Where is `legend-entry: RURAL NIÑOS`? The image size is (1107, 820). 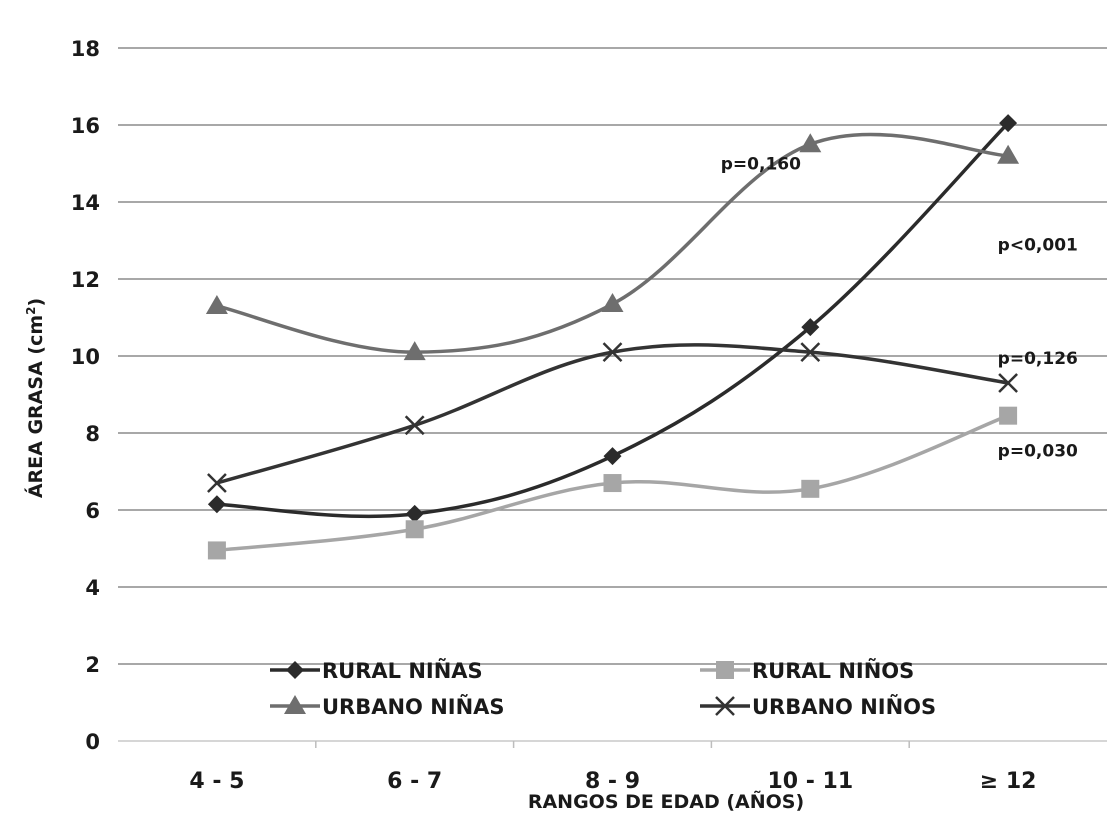
legend-entry: RURAL NIÑOS is located at coordinates (807, 670).